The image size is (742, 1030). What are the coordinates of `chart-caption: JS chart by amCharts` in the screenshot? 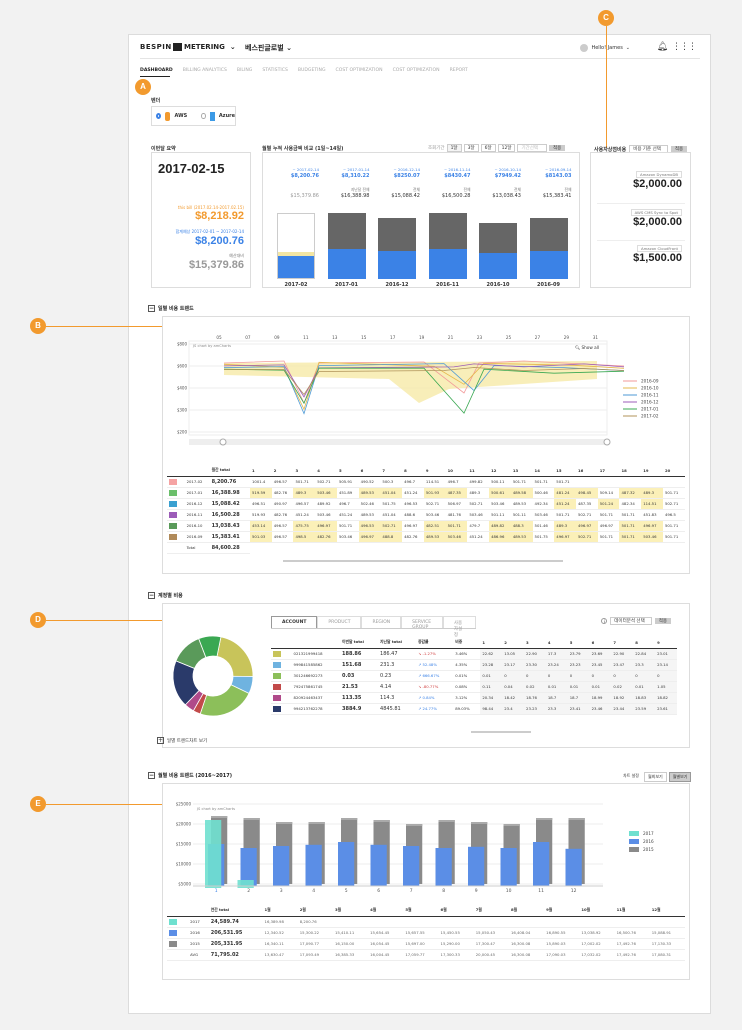 It's located at (211, 346).